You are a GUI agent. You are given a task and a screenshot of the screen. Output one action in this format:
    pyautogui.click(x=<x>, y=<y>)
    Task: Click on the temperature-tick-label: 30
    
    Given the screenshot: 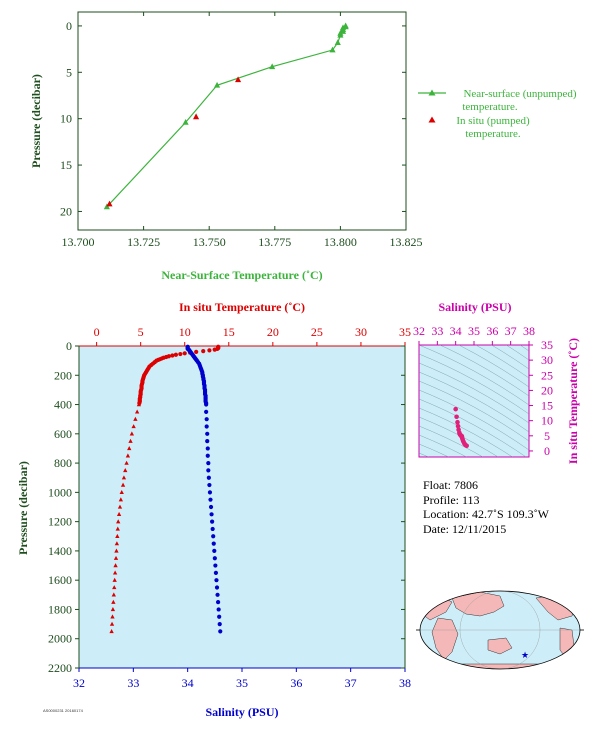 What is the action you would take?
    pyautogui.click(x=361, y=332)
    